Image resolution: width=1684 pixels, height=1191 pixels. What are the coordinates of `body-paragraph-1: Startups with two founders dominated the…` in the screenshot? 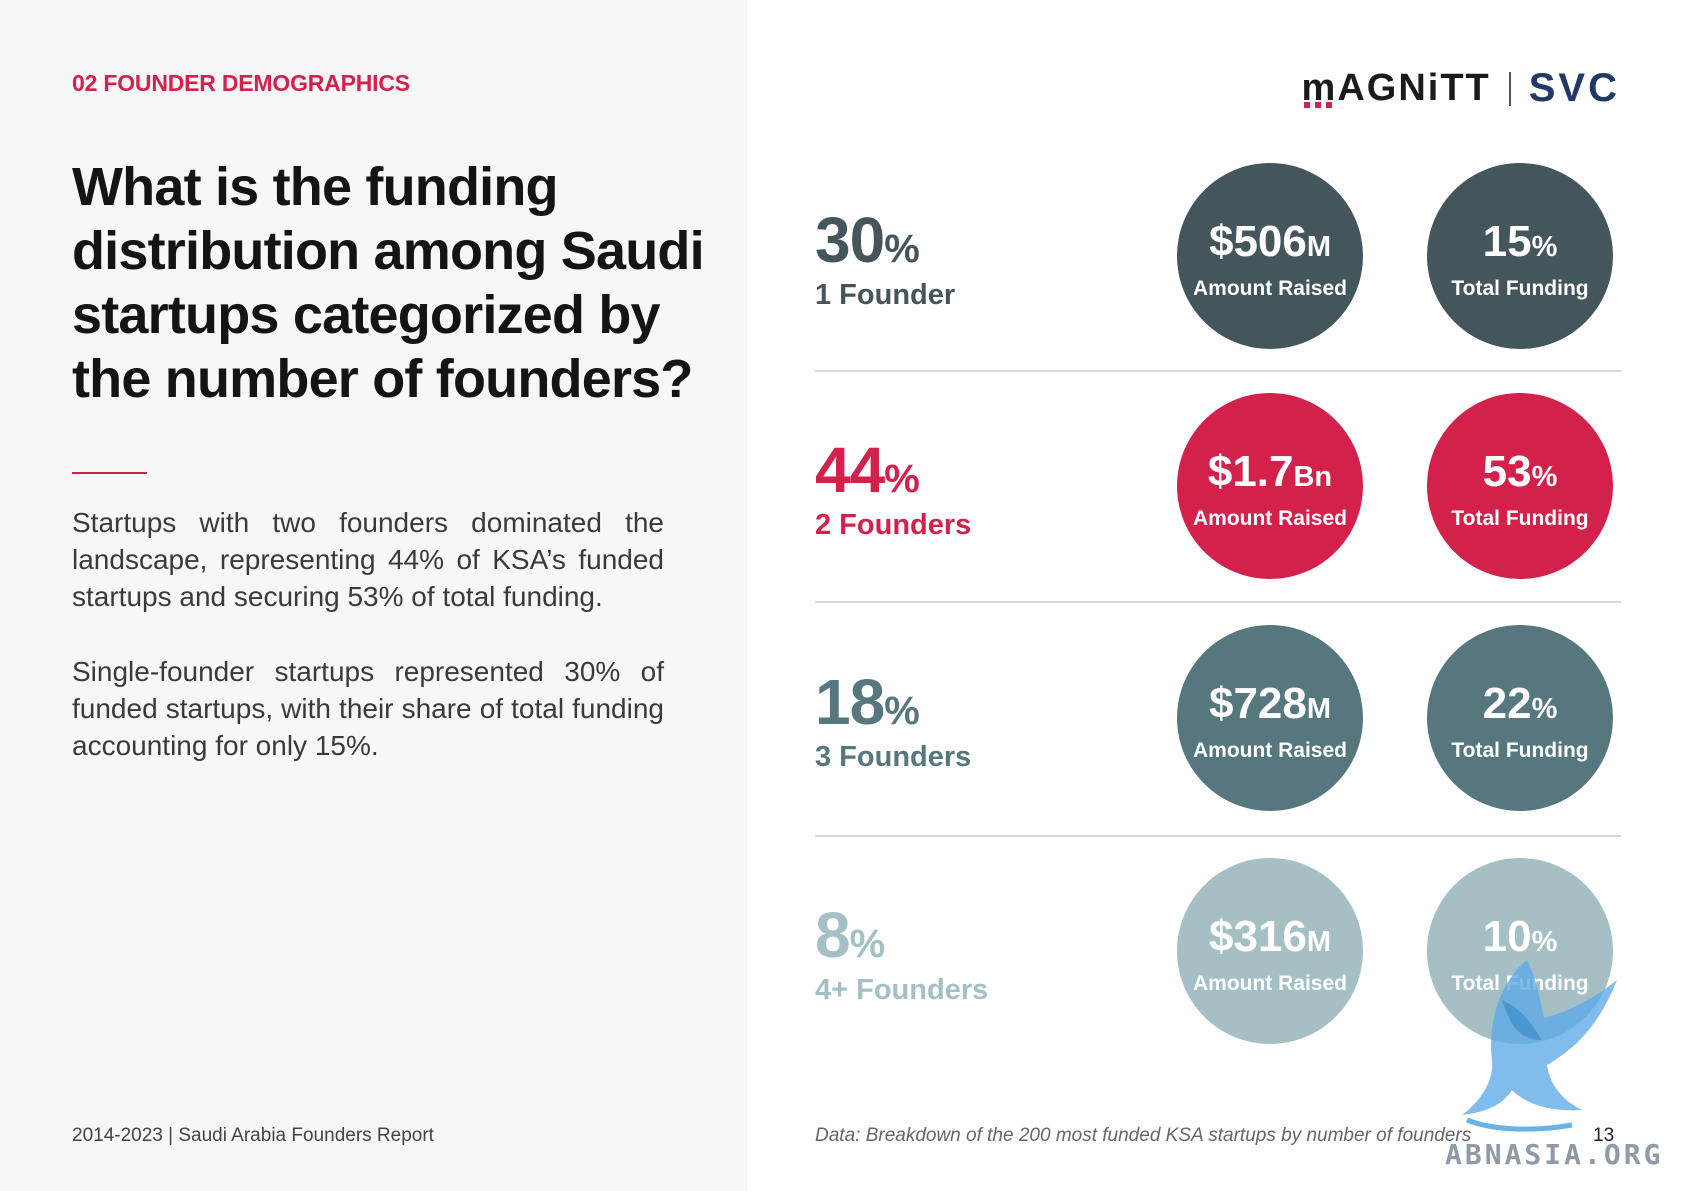 It's located at (368, 559).